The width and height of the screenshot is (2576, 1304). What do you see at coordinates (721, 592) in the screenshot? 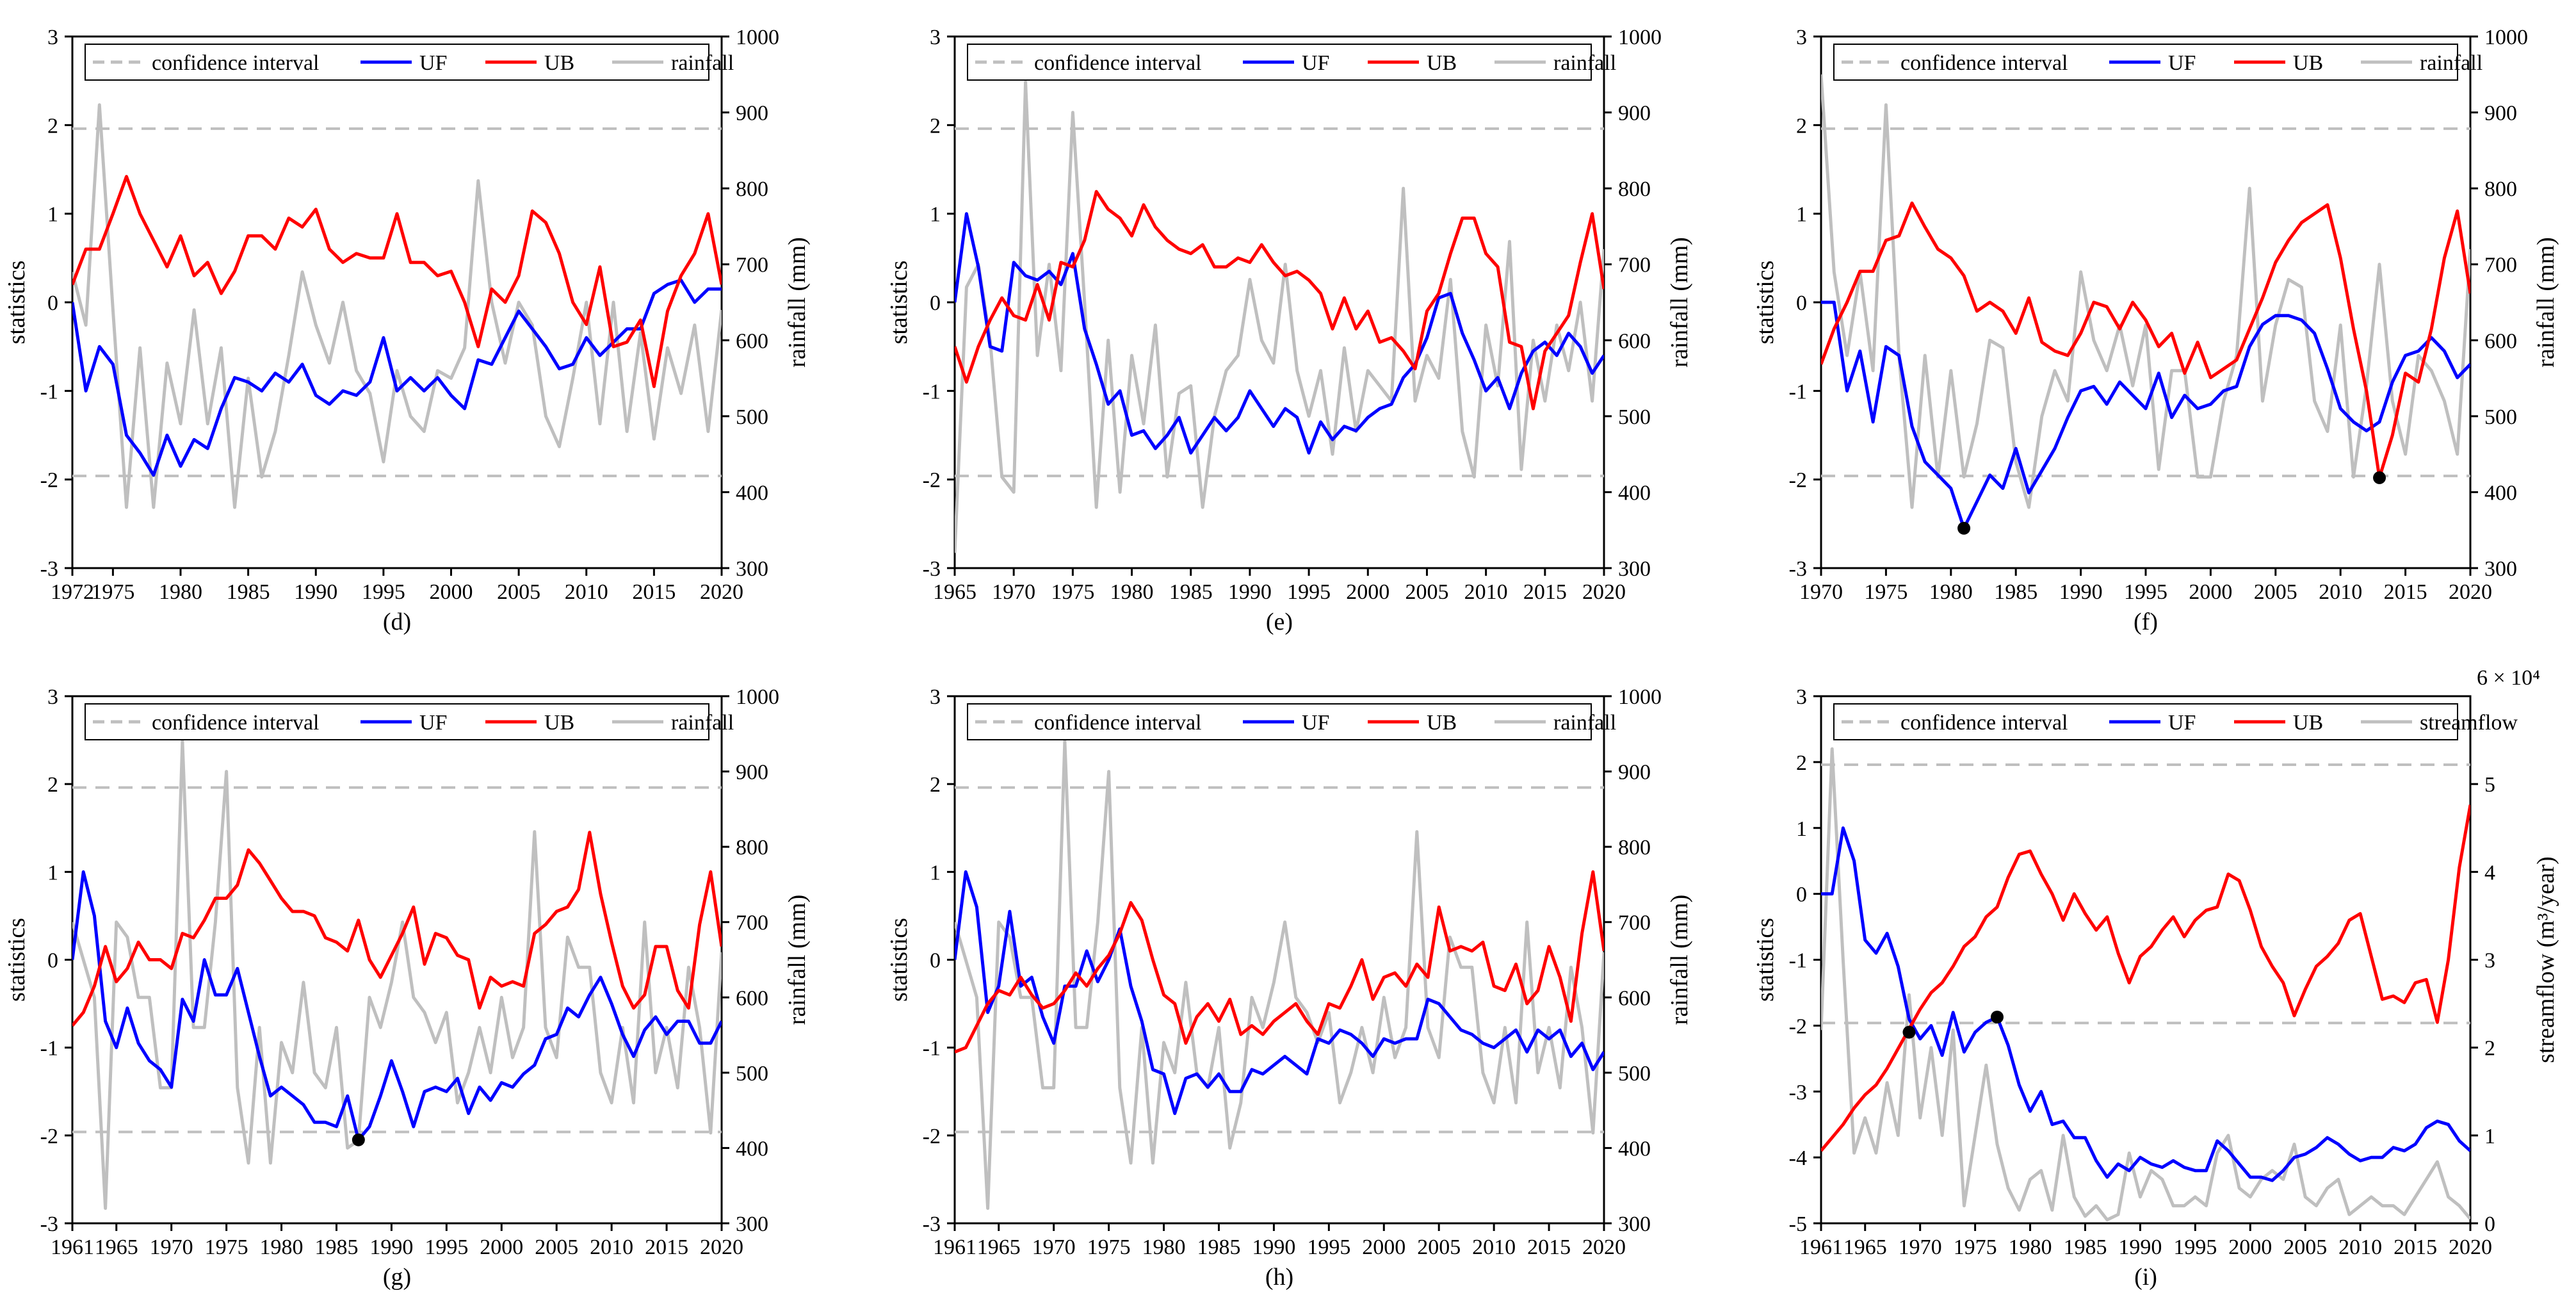
I see `x-tick-label: 2020` at bounding box center [721, 592].